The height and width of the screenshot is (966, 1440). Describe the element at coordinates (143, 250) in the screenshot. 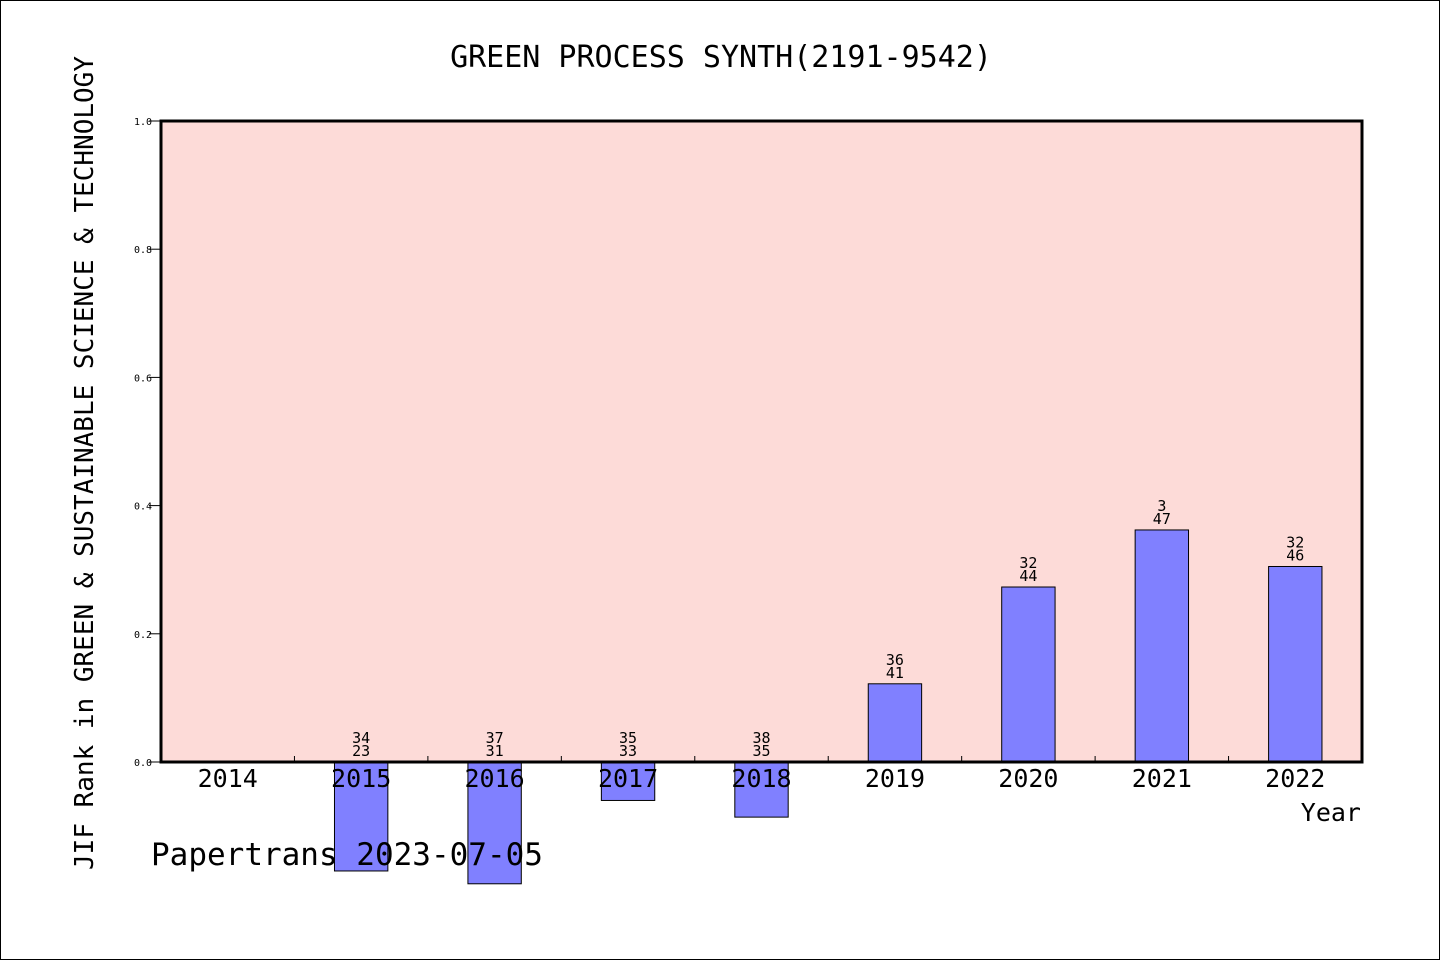

I see `y-tick-label: 0.8` at that location.